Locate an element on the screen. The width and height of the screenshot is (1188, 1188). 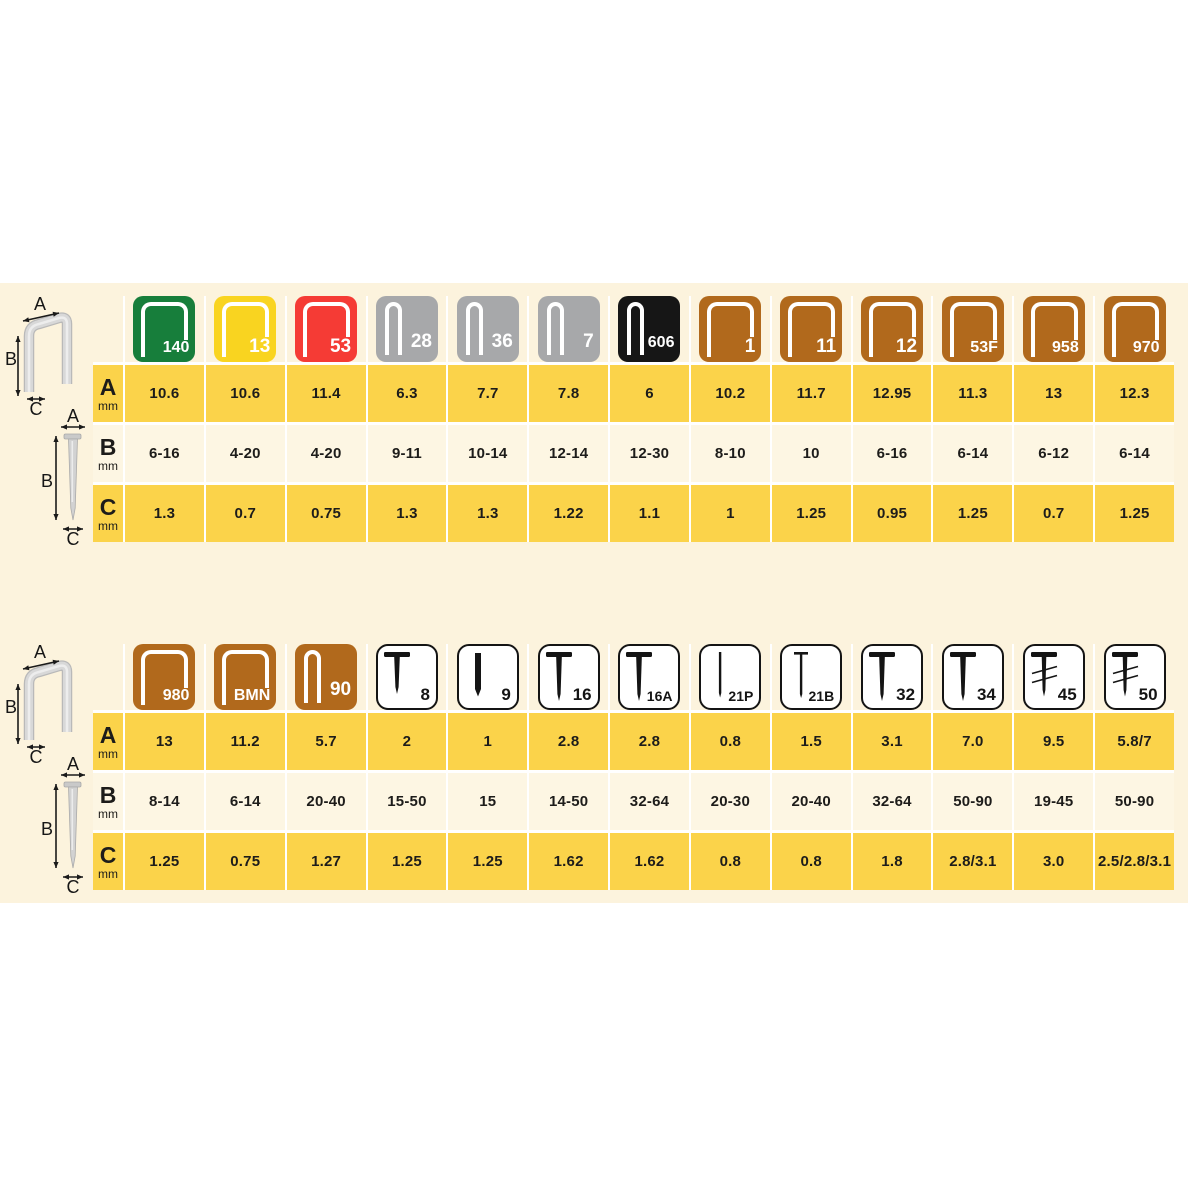
column-label: 970 is located at coordinates (1146, 348).